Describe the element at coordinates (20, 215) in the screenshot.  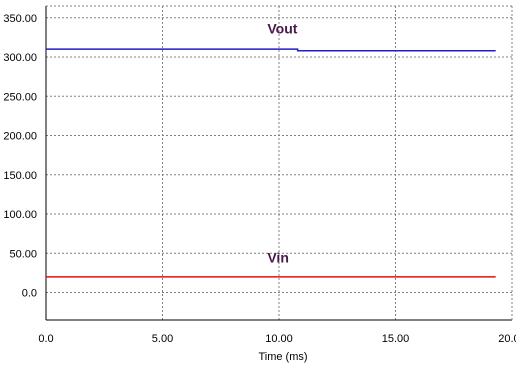
I see `y-tick-label: 100.00` at that location.